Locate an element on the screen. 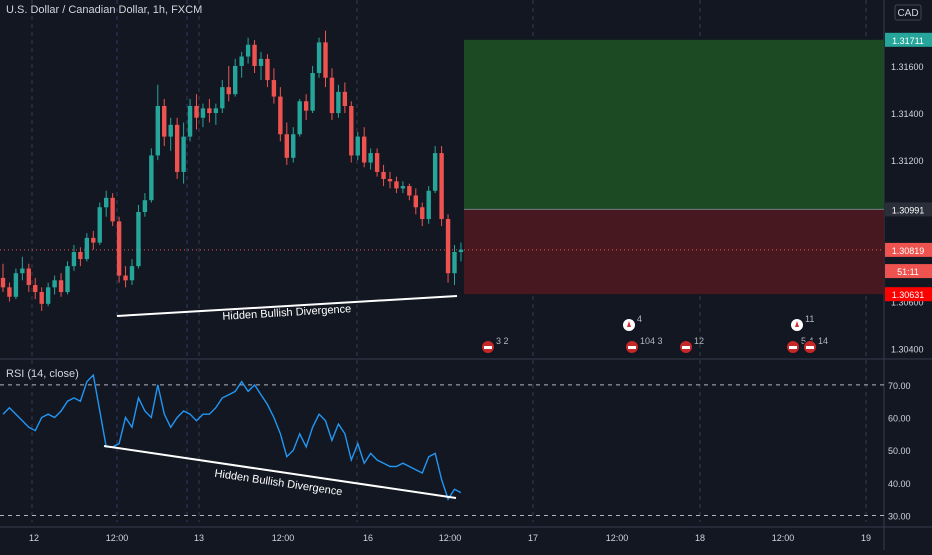  price-axis-tick: 1.30400 is located at coordinates (907, 350).